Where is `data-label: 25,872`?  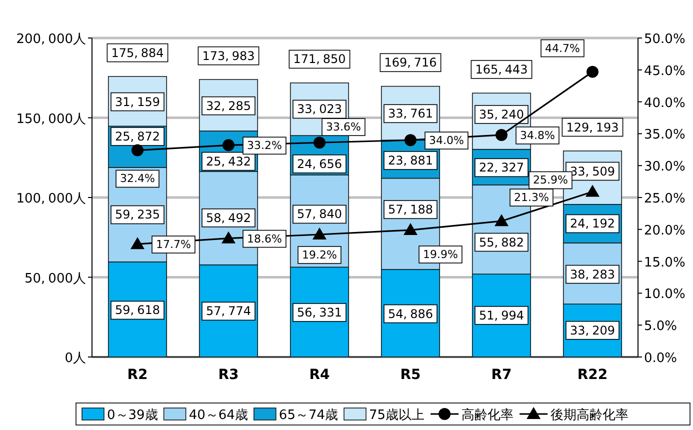
data-label: 25,872 is located at coordinates (137, 136).